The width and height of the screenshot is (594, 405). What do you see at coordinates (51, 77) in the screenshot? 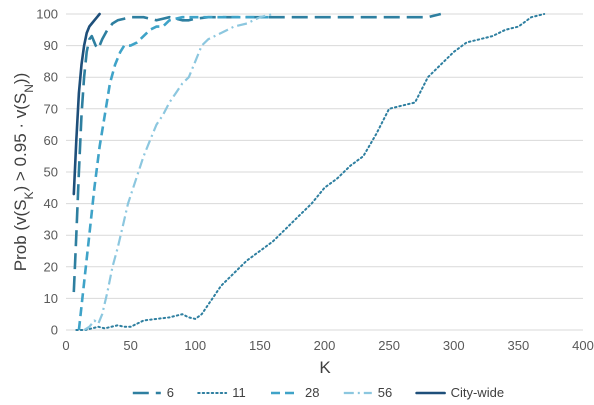
I see `y-tick-label: 80` at bounding box center [51, 77].